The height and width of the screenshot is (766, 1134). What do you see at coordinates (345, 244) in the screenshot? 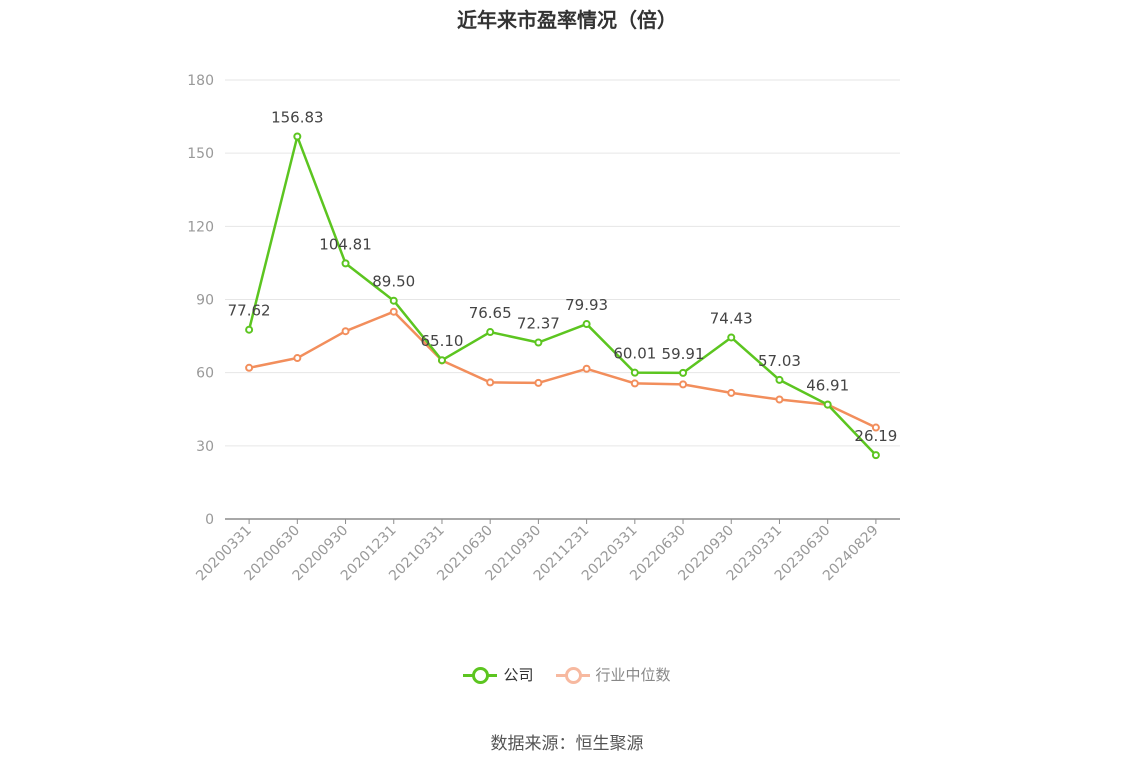
I see `data-label: 104.81` at bounding box center [345, 244].